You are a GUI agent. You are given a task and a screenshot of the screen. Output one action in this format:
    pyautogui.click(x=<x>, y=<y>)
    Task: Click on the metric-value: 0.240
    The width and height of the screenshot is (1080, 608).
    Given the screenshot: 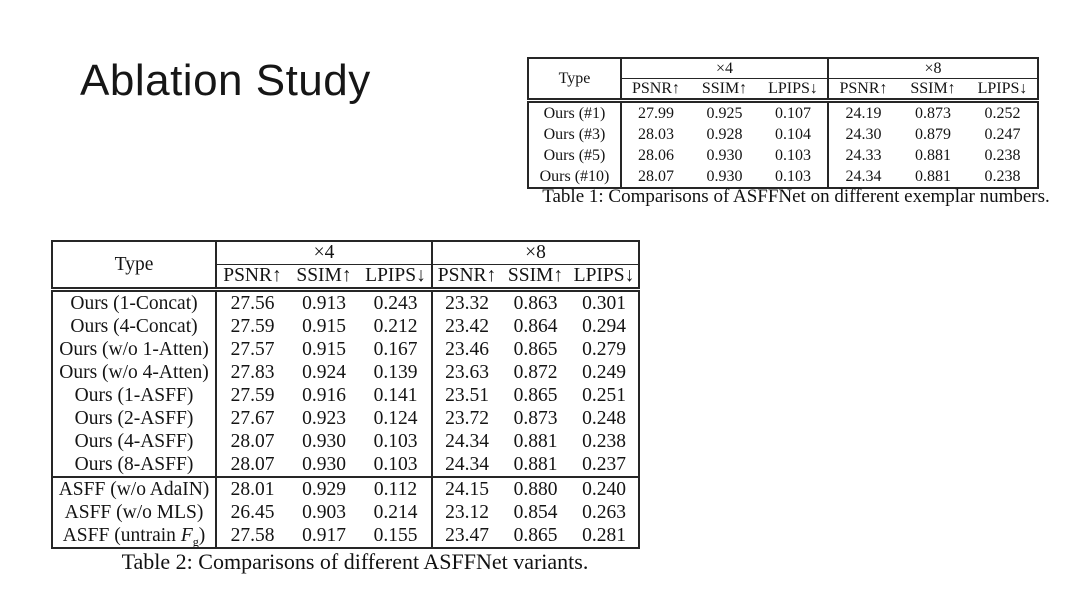 What is the action you would take?
    pyautogui.click(x=605, y=488)
    